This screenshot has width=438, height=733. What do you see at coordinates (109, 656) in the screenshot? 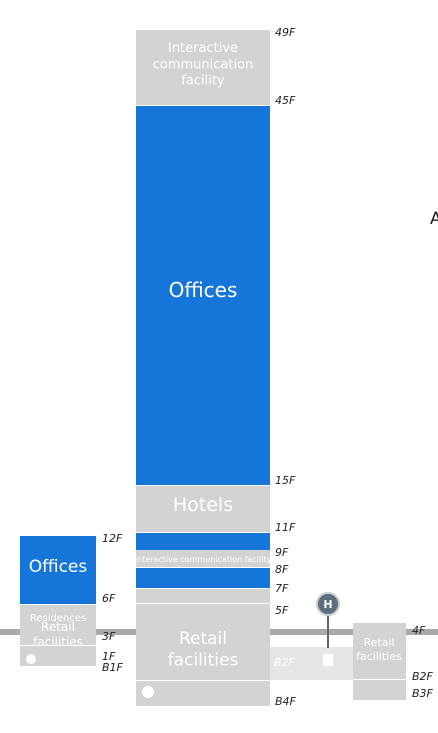
I see `floor-label: 1F` at bounding box center [109, 656].